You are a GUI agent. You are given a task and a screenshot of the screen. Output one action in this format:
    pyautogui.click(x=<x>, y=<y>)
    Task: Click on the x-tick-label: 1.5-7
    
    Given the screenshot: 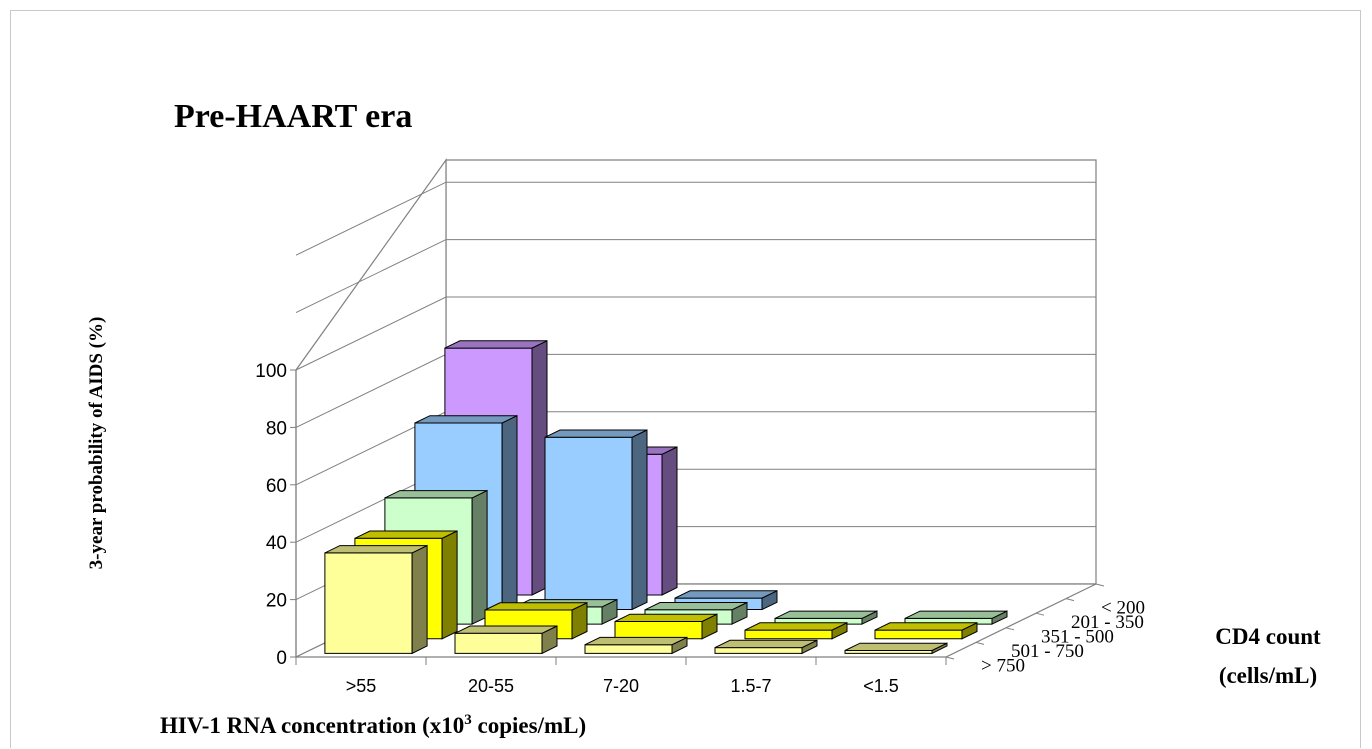 What is the action you would take?
    pyautogui.click(x=750, y=686)
    